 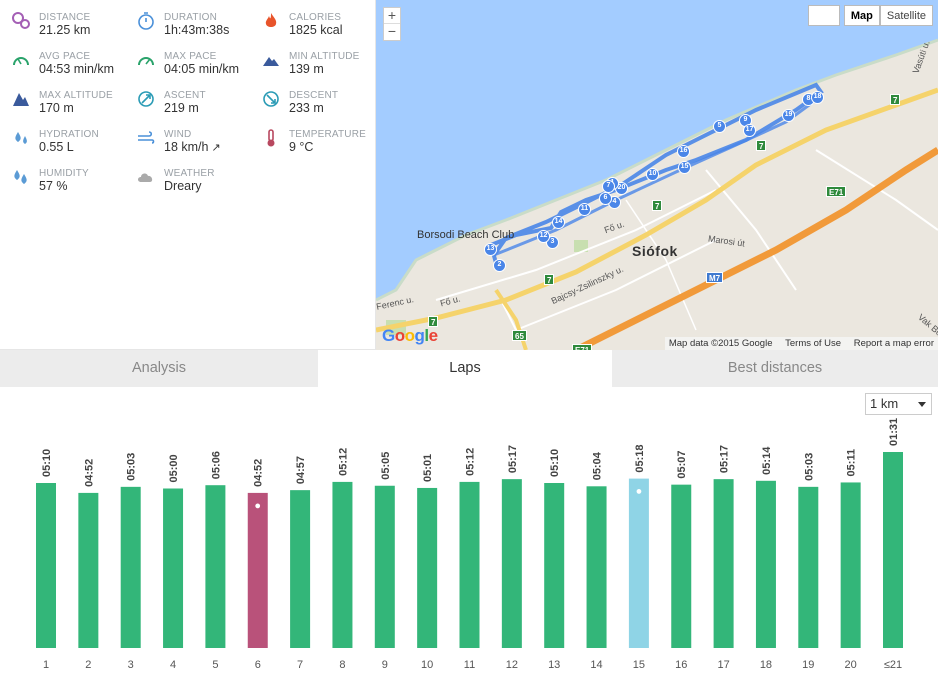 I want to click on road-shield: E71, so click(x=582, y=347).